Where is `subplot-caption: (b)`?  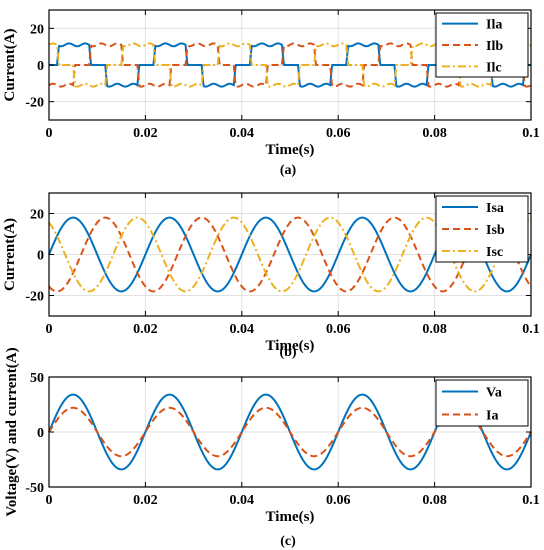 subplot-caption: (b) is located at coordinates (287, 352).